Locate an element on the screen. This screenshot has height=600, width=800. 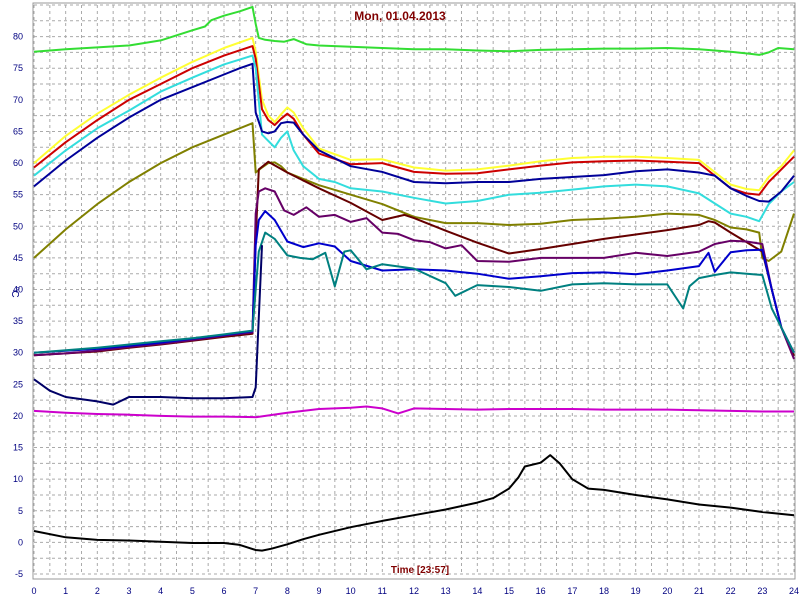
y-tick-label: 10 is located at coordinates (18, 479).